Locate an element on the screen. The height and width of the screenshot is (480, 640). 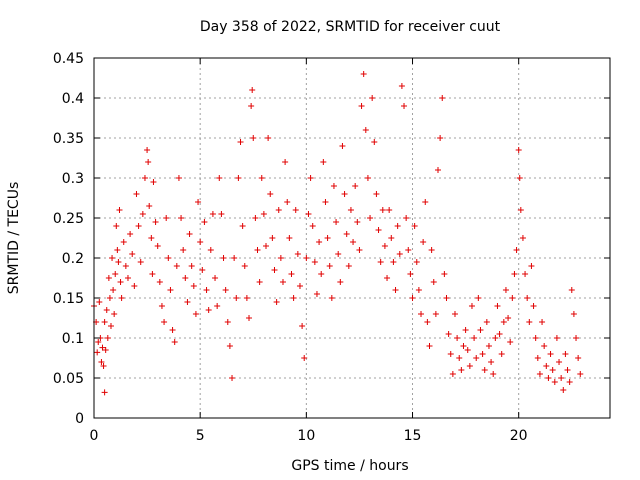
x-tick-label: 0 is located at coordinates (94, 436).